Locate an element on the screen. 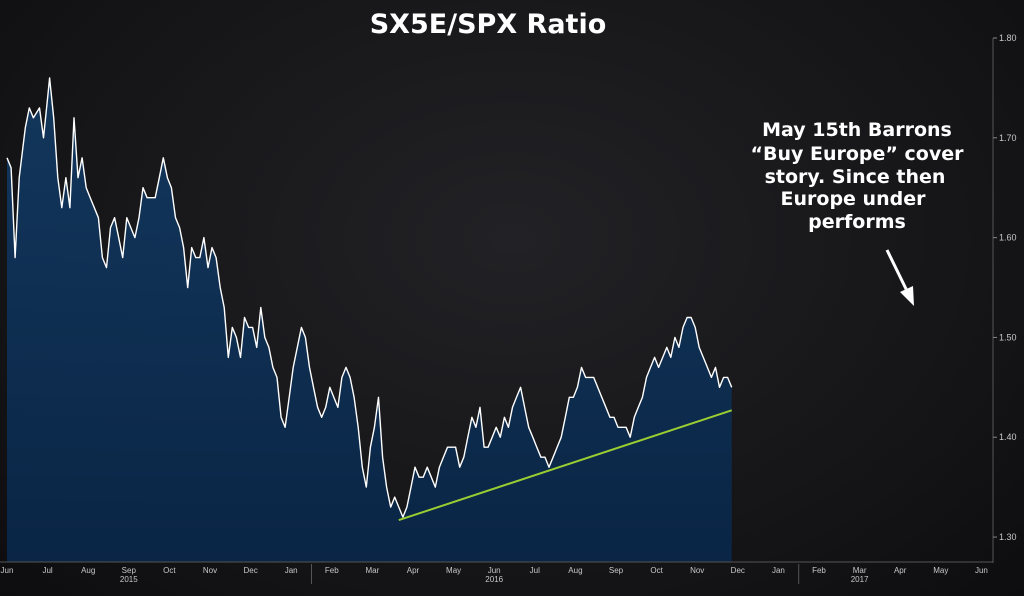 Image resolution: width=1024 pixels, height=596 pixels. annotation-line-5: performs is located at coordinates (857, 222).